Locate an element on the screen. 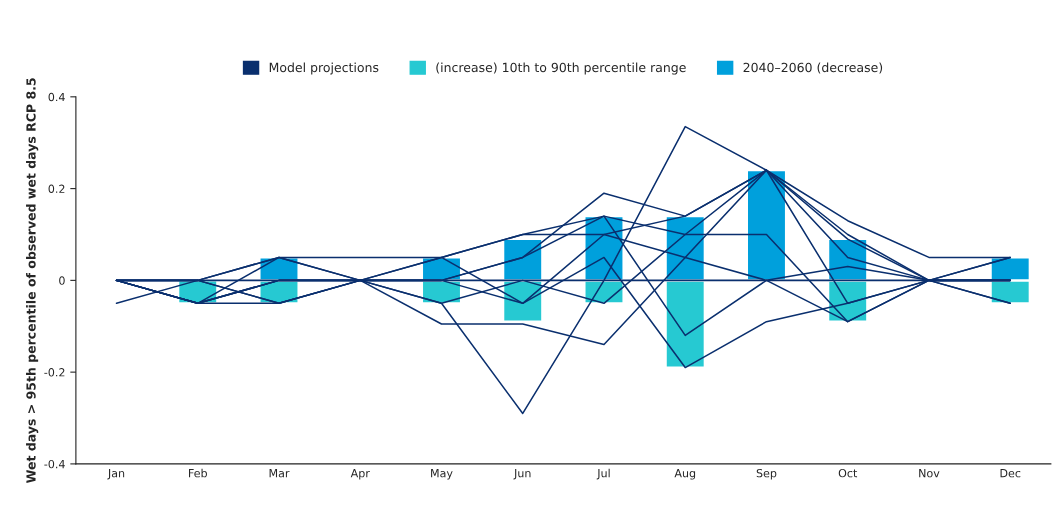 The image size is (1054, 532). y-tick-label: 0.2 is located at coordinates (56, 188).